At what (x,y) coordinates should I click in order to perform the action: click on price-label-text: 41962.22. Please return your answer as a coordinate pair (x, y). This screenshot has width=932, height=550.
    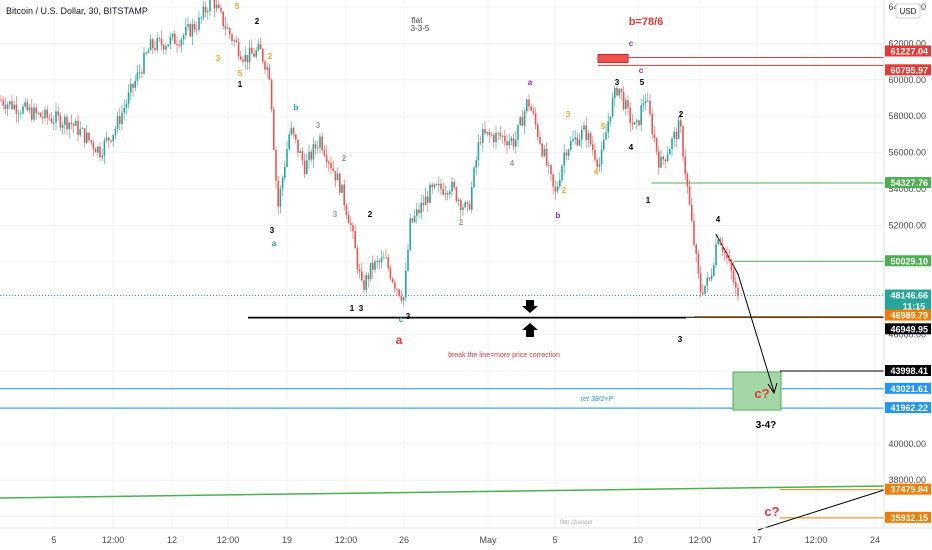
    Looking at the image, I should click on (909, 408).